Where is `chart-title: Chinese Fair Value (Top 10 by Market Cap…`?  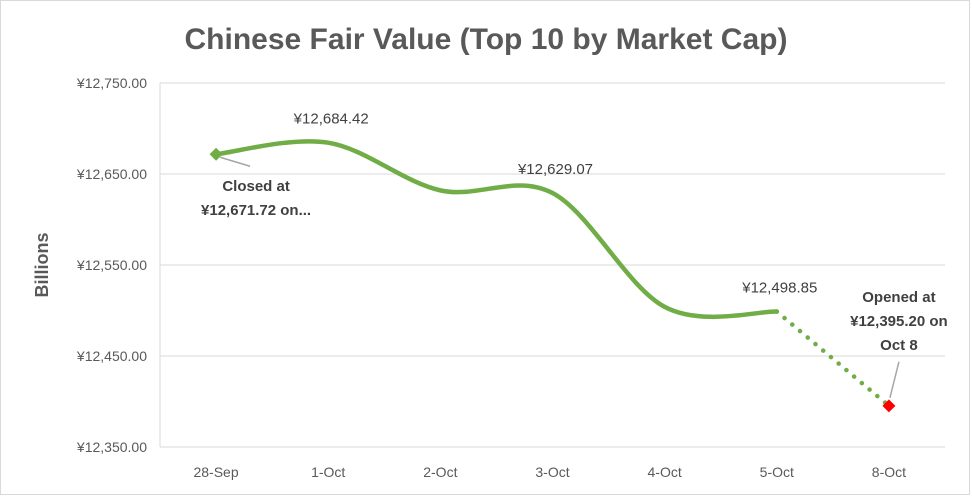
chart-title: Chinese Fair Value (Top 10 by Market Cap… is located at coordinates (486, 39).